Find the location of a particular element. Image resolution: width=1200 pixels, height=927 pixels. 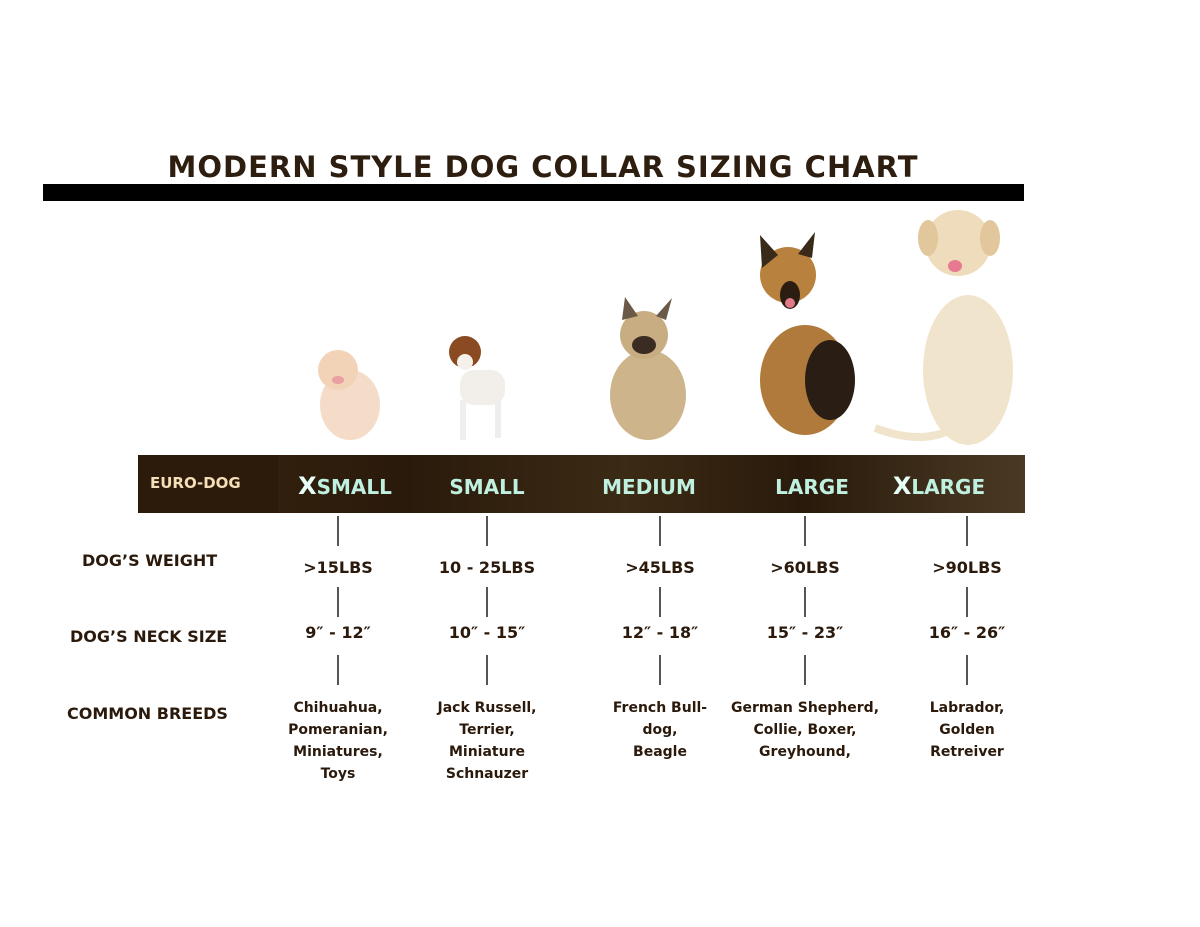

breed-line: Labrador, is located at coordinates (967, 708).